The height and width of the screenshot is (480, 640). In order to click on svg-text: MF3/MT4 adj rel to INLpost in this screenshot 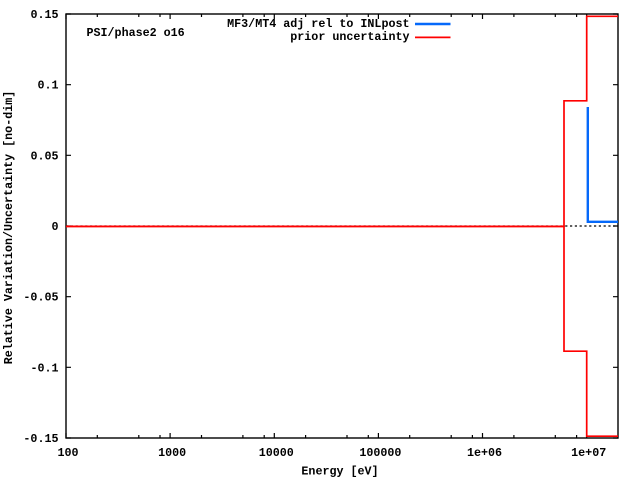, I will do `click(318, 24)`.